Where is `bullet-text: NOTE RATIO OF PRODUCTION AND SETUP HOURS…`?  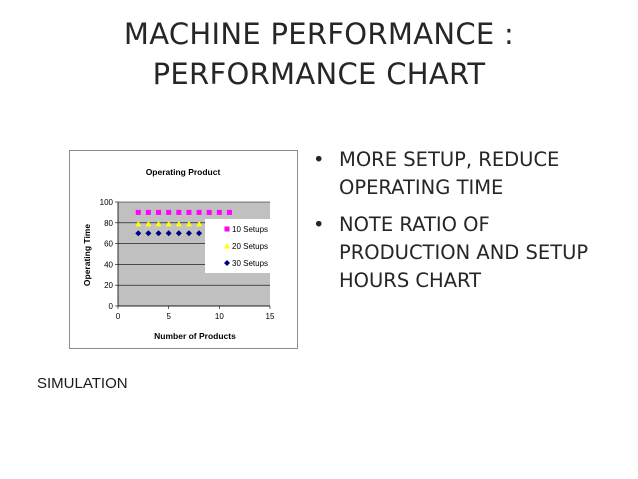 bullet-text: NOTE RATIO OF PRODUCTION AND SETUP HOURS… is located at coordinates (464, 252).